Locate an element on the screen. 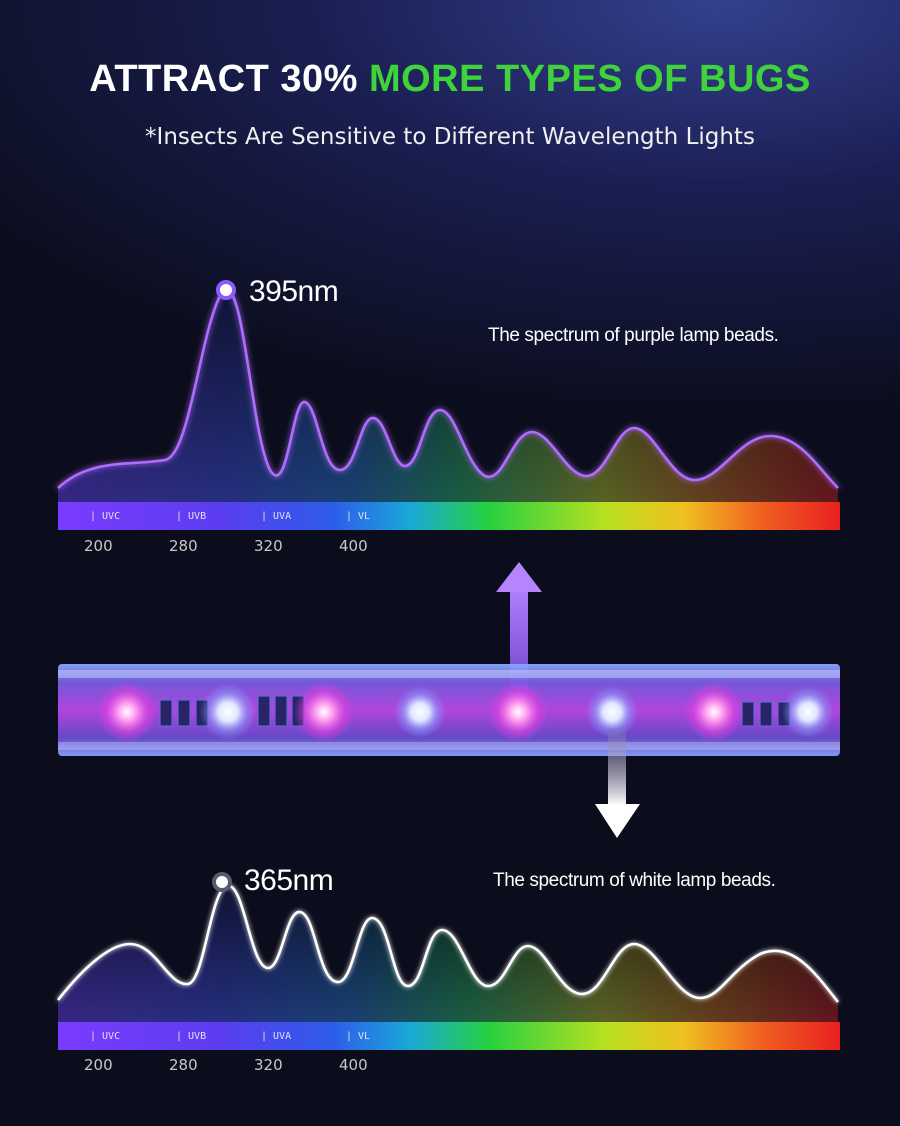 The height and width of the screenshot is (1126, 900). headline: ATTRACT 30% MORE TYPES OF BUGS is located at coordinates (450, 79).